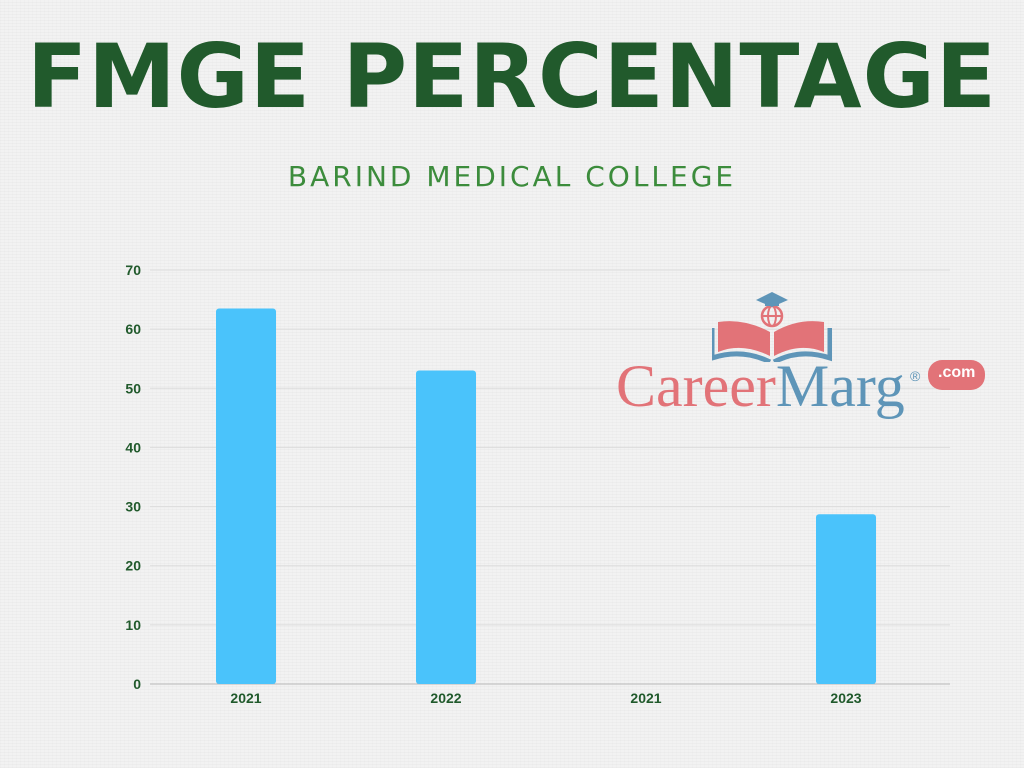 This screenshot has height=768, width=1024. What do you see at coordinates (133, 625) in the screenshot?
I see `y-tick-label: 10` at bounding box center [133, 625].